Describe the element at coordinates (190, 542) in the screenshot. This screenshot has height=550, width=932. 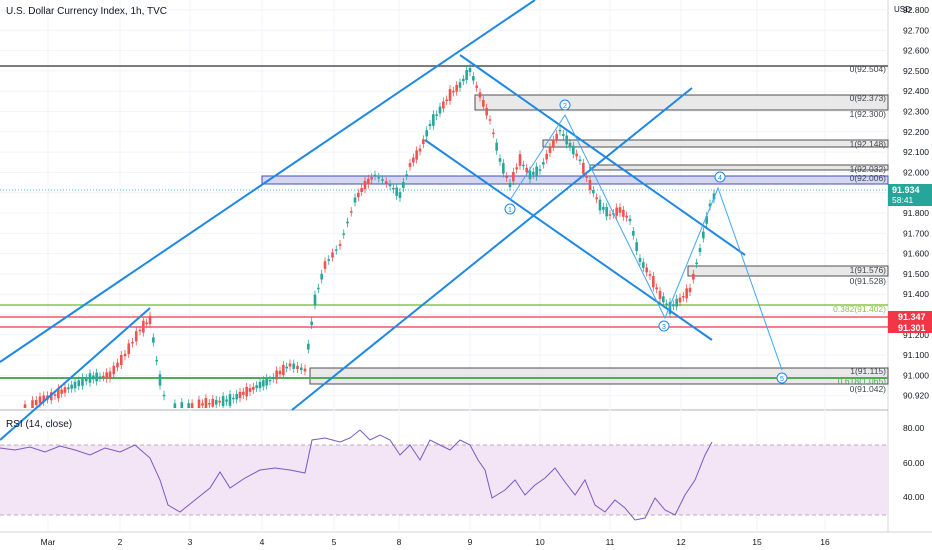
I see `time-tick-label: 3` at that location.